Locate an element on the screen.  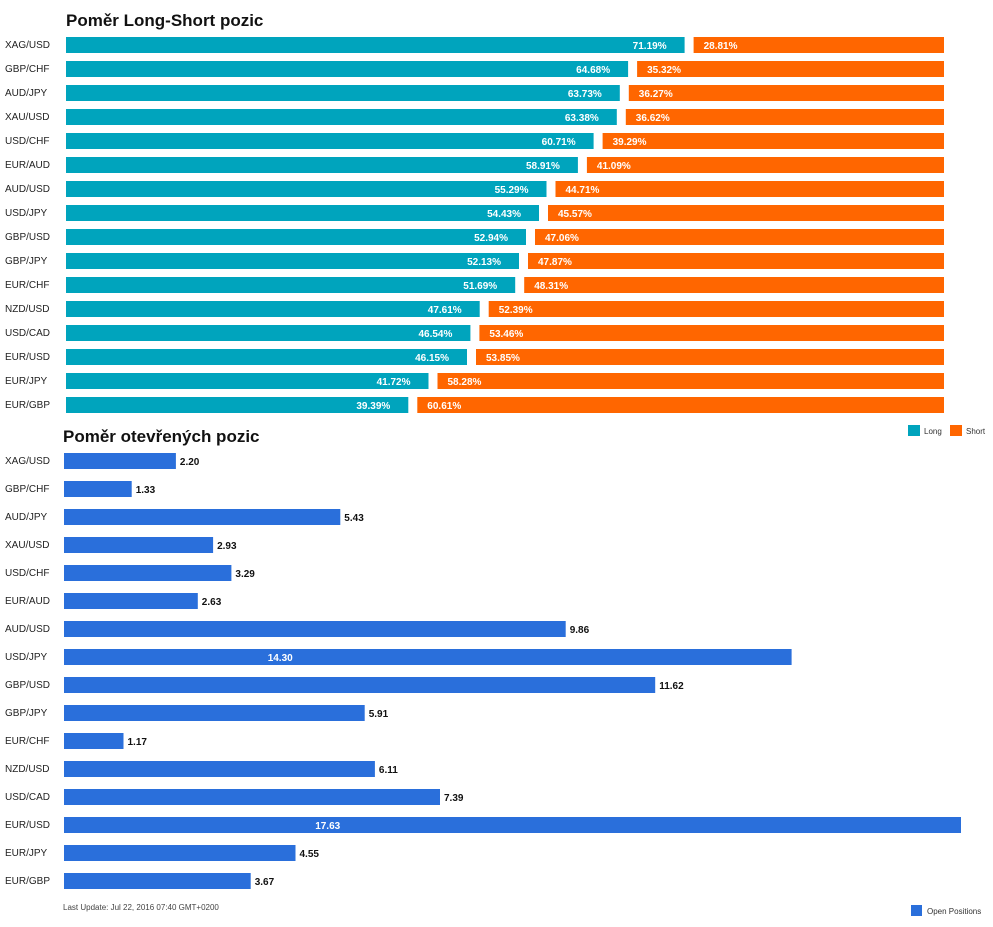
open-positions-value-label: 5.43 is located at coordinates (354, 518).